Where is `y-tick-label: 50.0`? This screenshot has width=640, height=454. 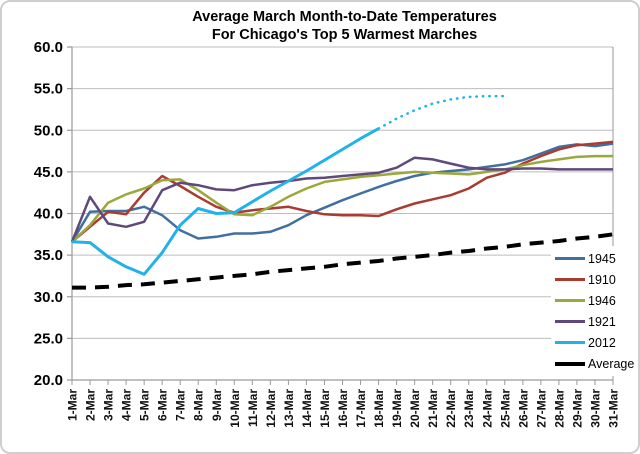 y-tick-label: 50.0 is located at coordinates (48, 130).